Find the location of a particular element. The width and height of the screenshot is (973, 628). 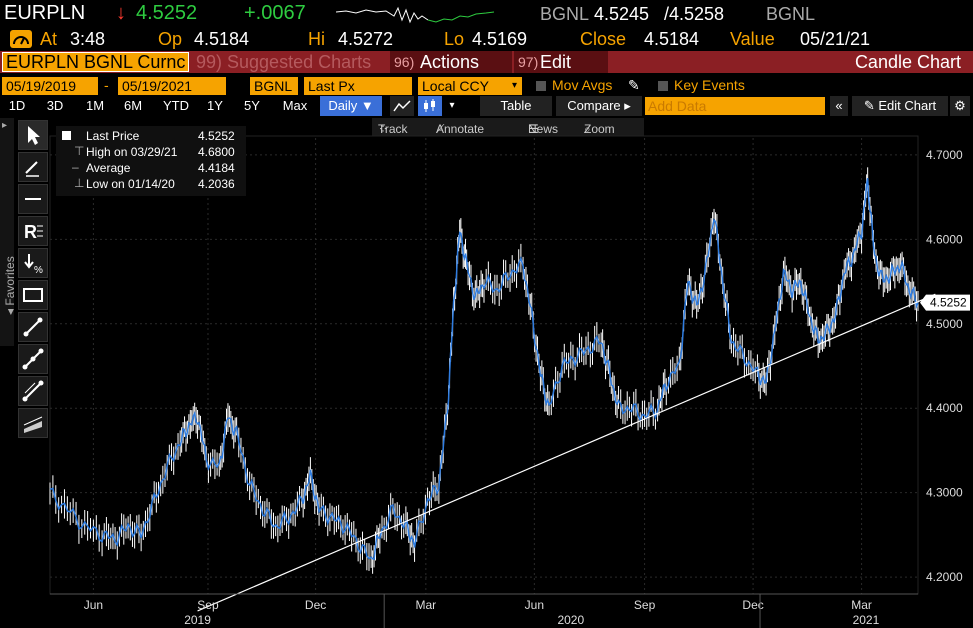

news-label: News is located at coordinates (543, 129).